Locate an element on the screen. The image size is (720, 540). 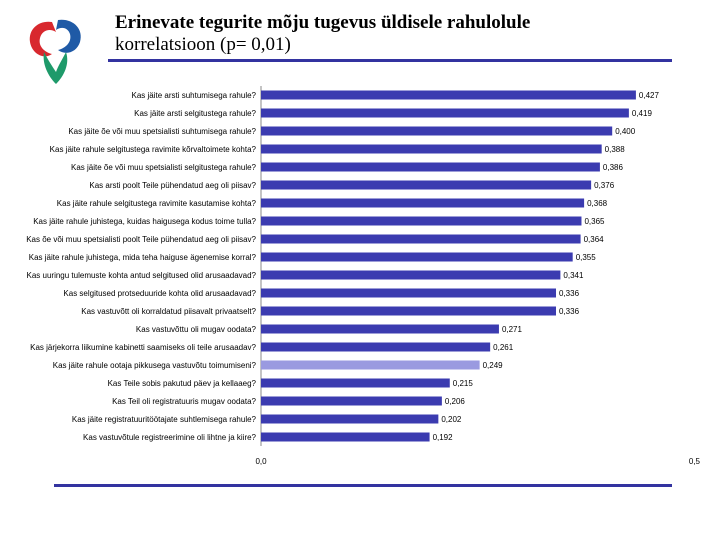
value-label: 0,271 is located at coordinates (512, 329).